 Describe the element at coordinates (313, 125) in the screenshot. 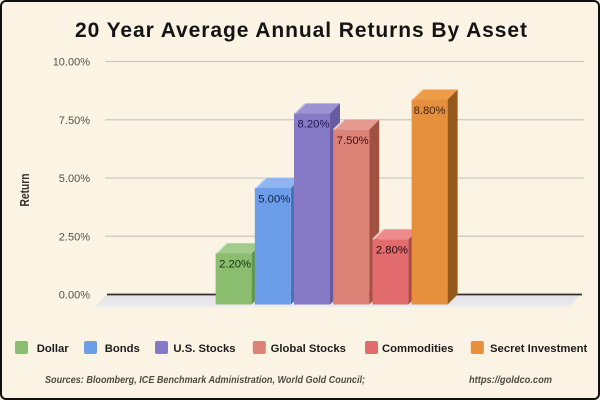

I see `svg-text: 8.20%` at that location.